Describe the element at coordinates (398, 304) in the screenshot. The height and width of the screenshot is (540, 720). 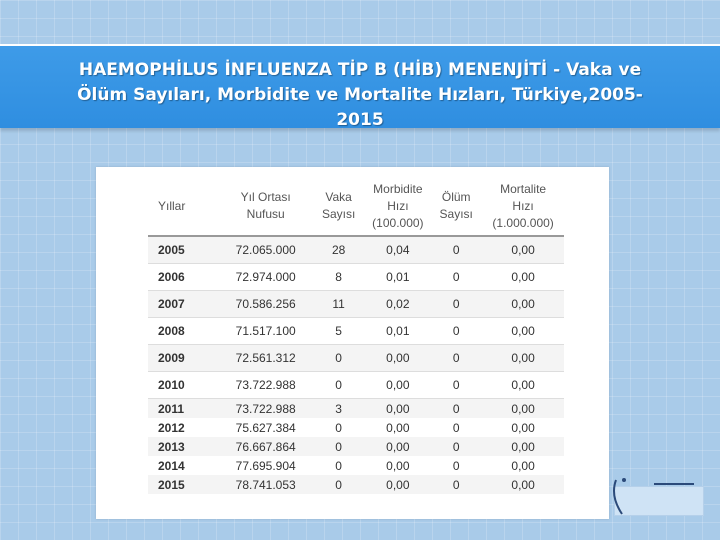
I see `cell-morbidity: 0,02` at that location.